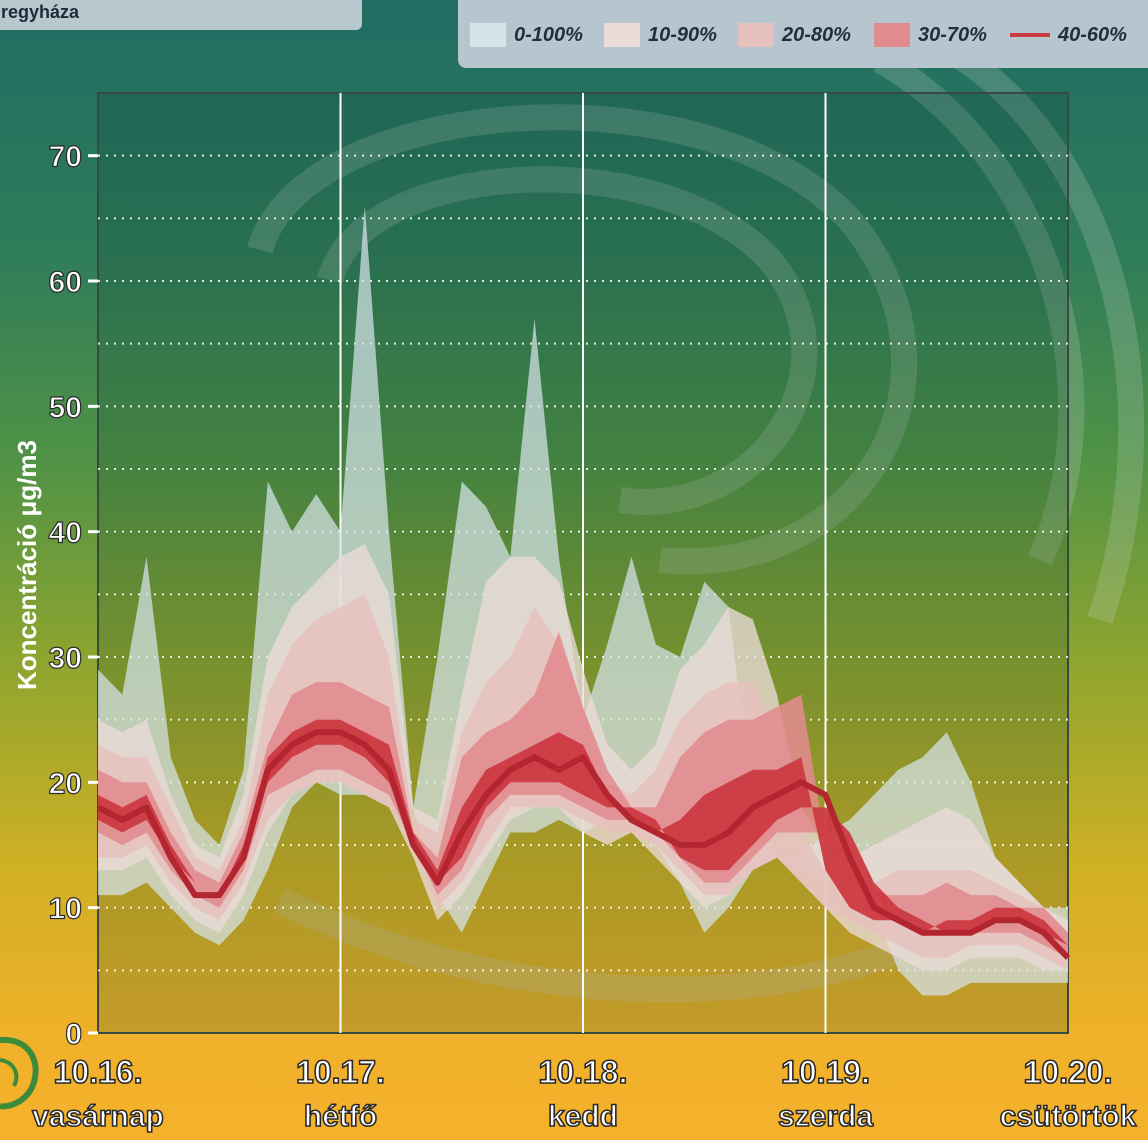 The width and height of the screenshot is (1148, 1140). I want to click on legend-item: 10-90%, so click(660, 35).